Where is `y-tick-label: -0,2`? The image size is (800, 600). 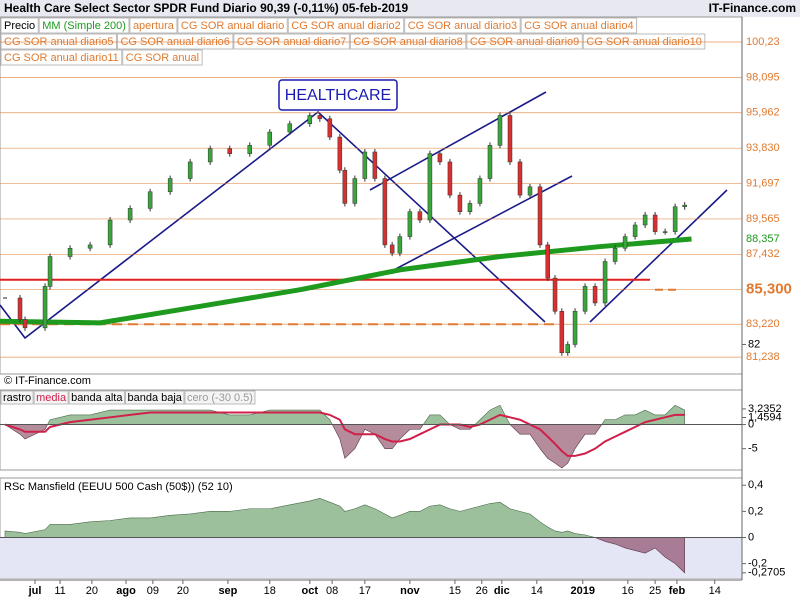
y-tick-label: -0,2 is located at coordinates (757, 564).